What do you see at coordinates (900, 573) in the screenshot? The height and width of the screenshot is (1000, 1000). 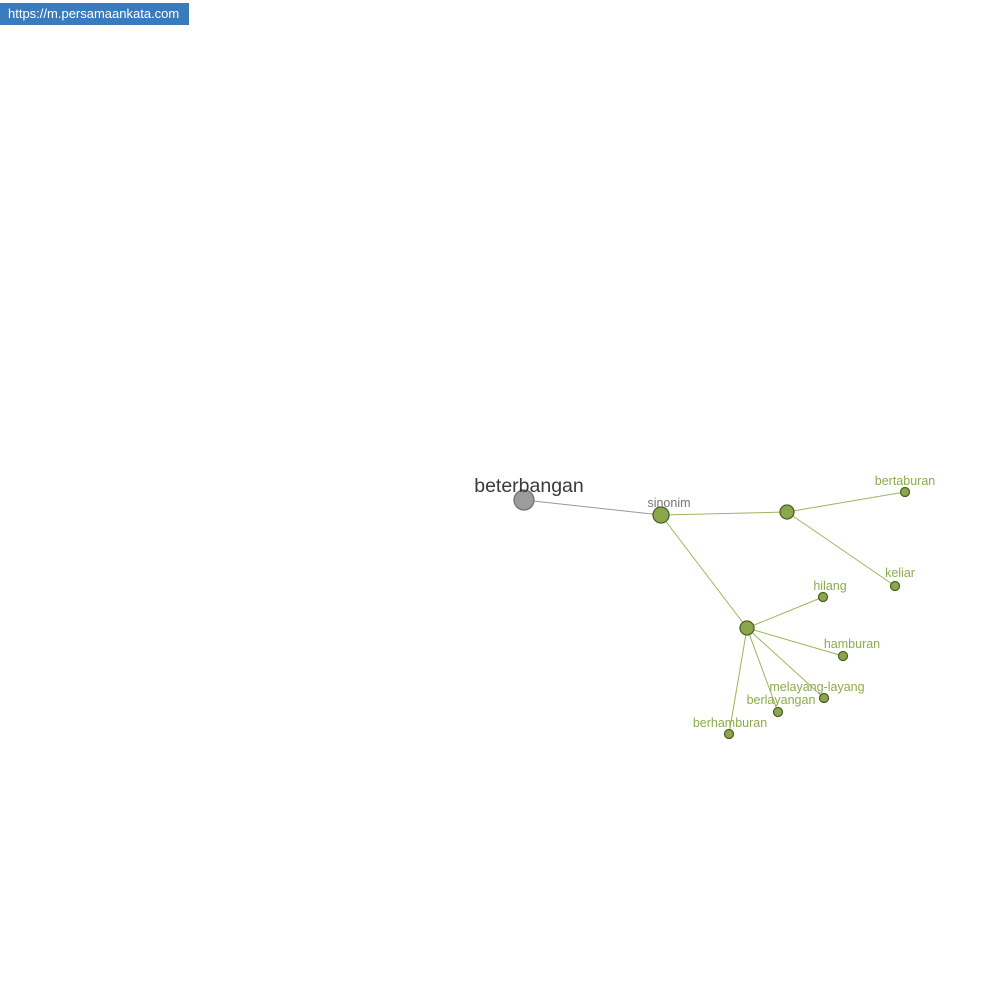 I see `label-keliar: keliar` at bounding box center [900, 573].